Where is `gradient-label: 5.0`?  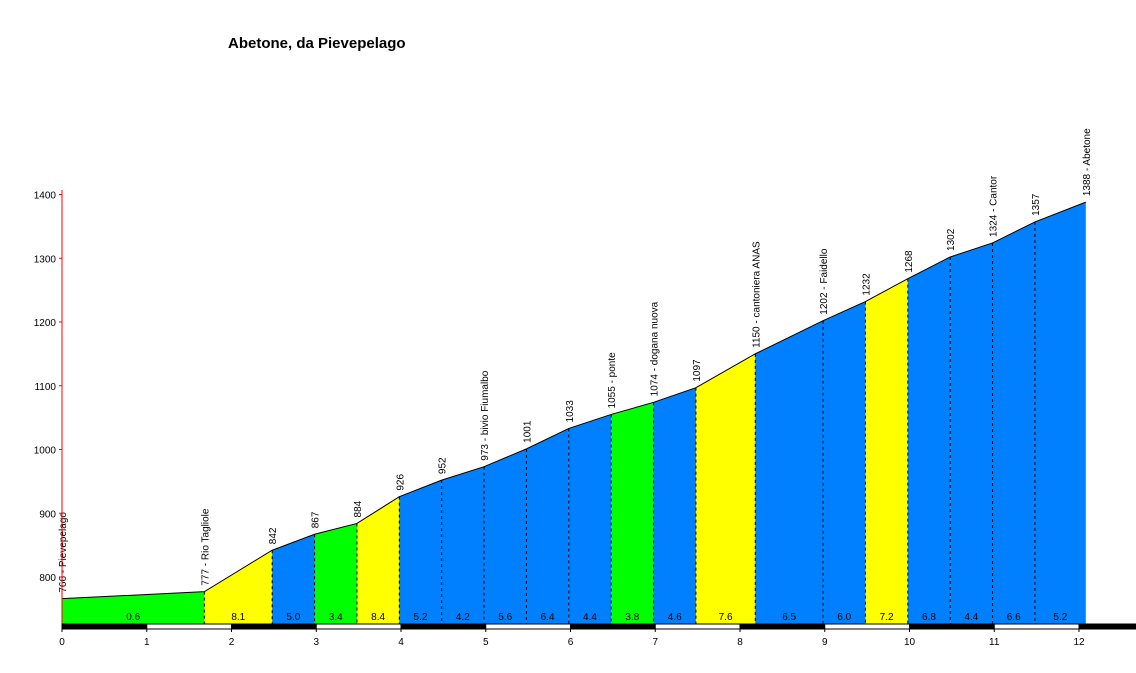
gradient-label: 5.0 is located at coordinates (293, 617).